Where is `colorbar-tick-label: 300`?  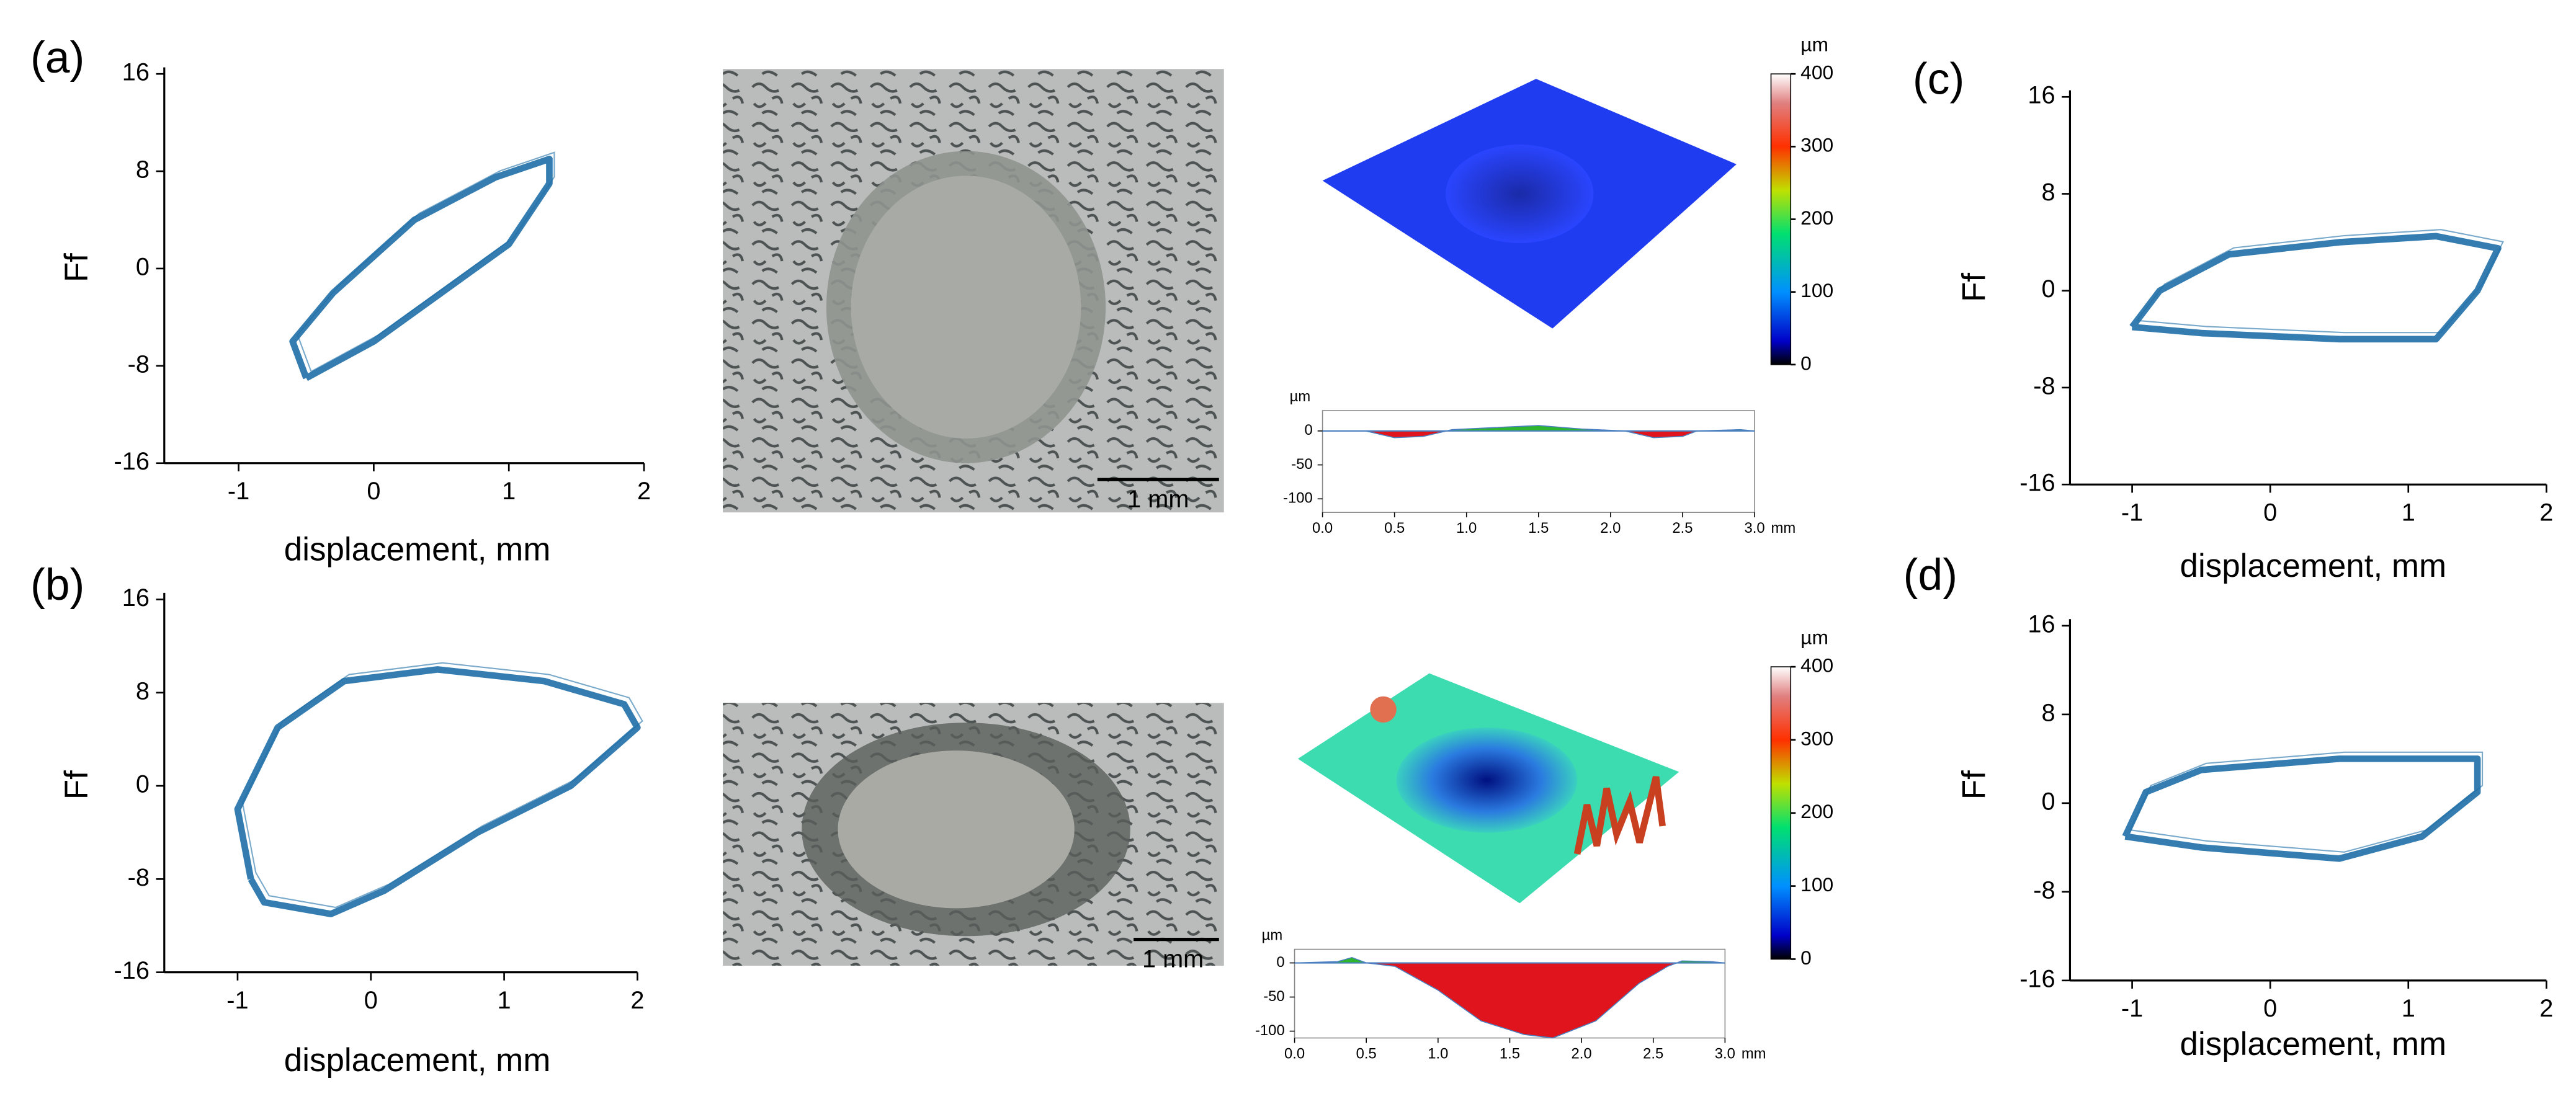
colorbar-tick-label: 300 is located at coordinates (1816, 145).